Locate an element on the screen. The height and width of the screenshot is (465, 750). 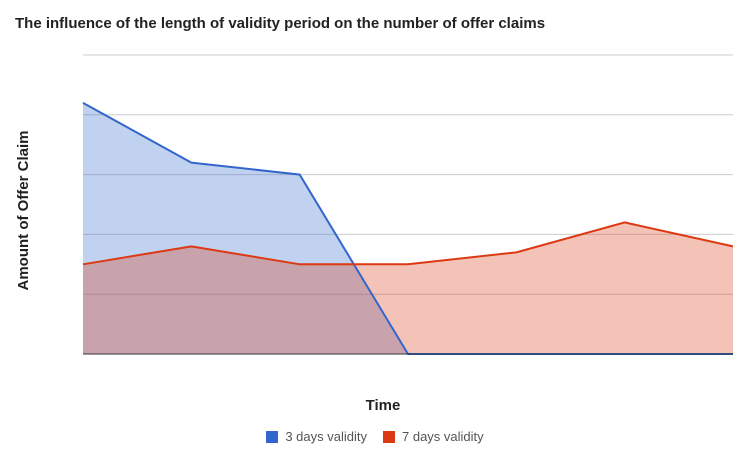
legend-label-3-days: 3 days validity is located at coordinates (326, 436).